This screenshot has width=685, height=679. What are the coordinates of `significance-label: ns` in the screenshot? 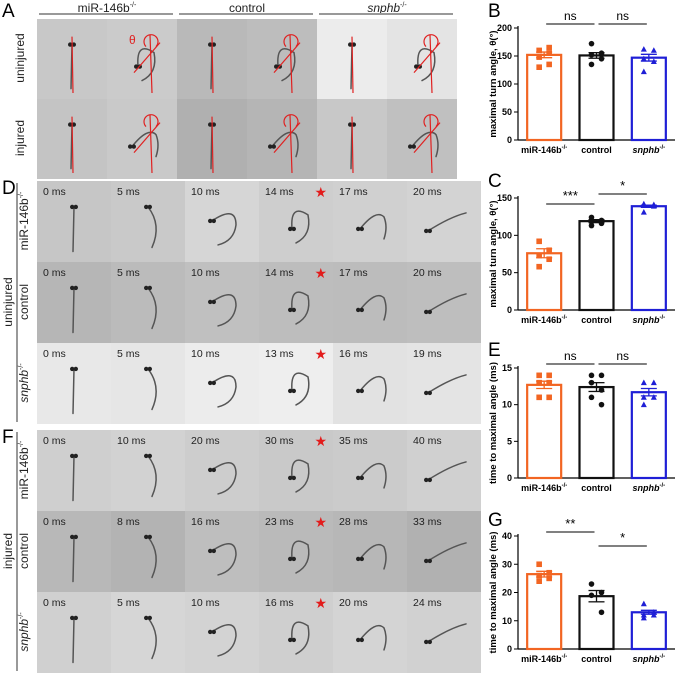 It's located at (622, 356).